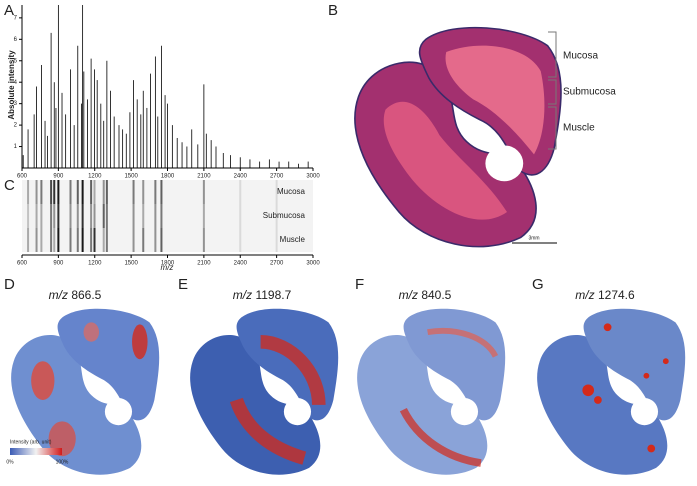  I want to click on y-axis-label: Absolute intensity, so click(11, 85).